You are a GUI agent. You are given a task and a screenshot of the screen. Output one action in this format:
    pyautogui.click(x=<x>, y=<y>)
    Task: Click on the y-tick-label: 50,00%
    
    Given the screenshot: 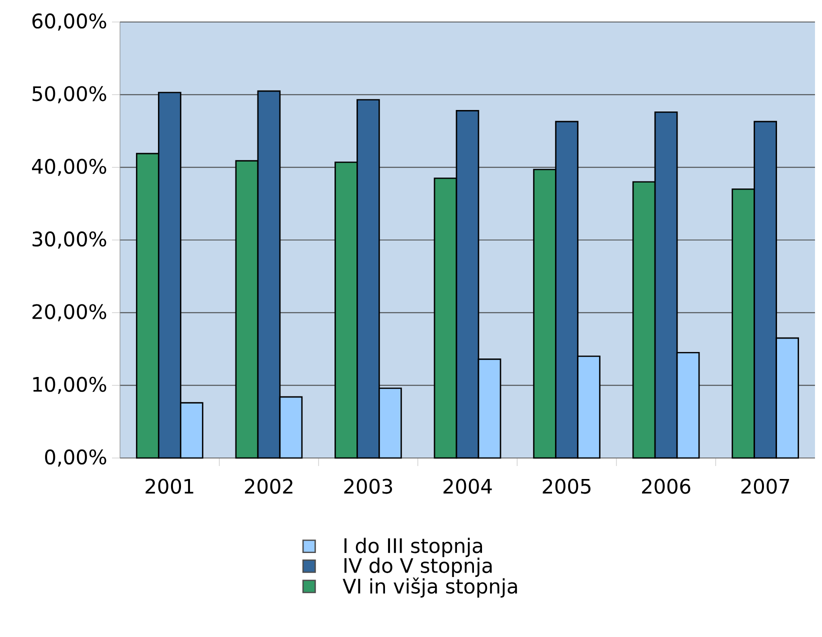 What is the action you would take?
    pyautogui.click(x=69, y=95)
    